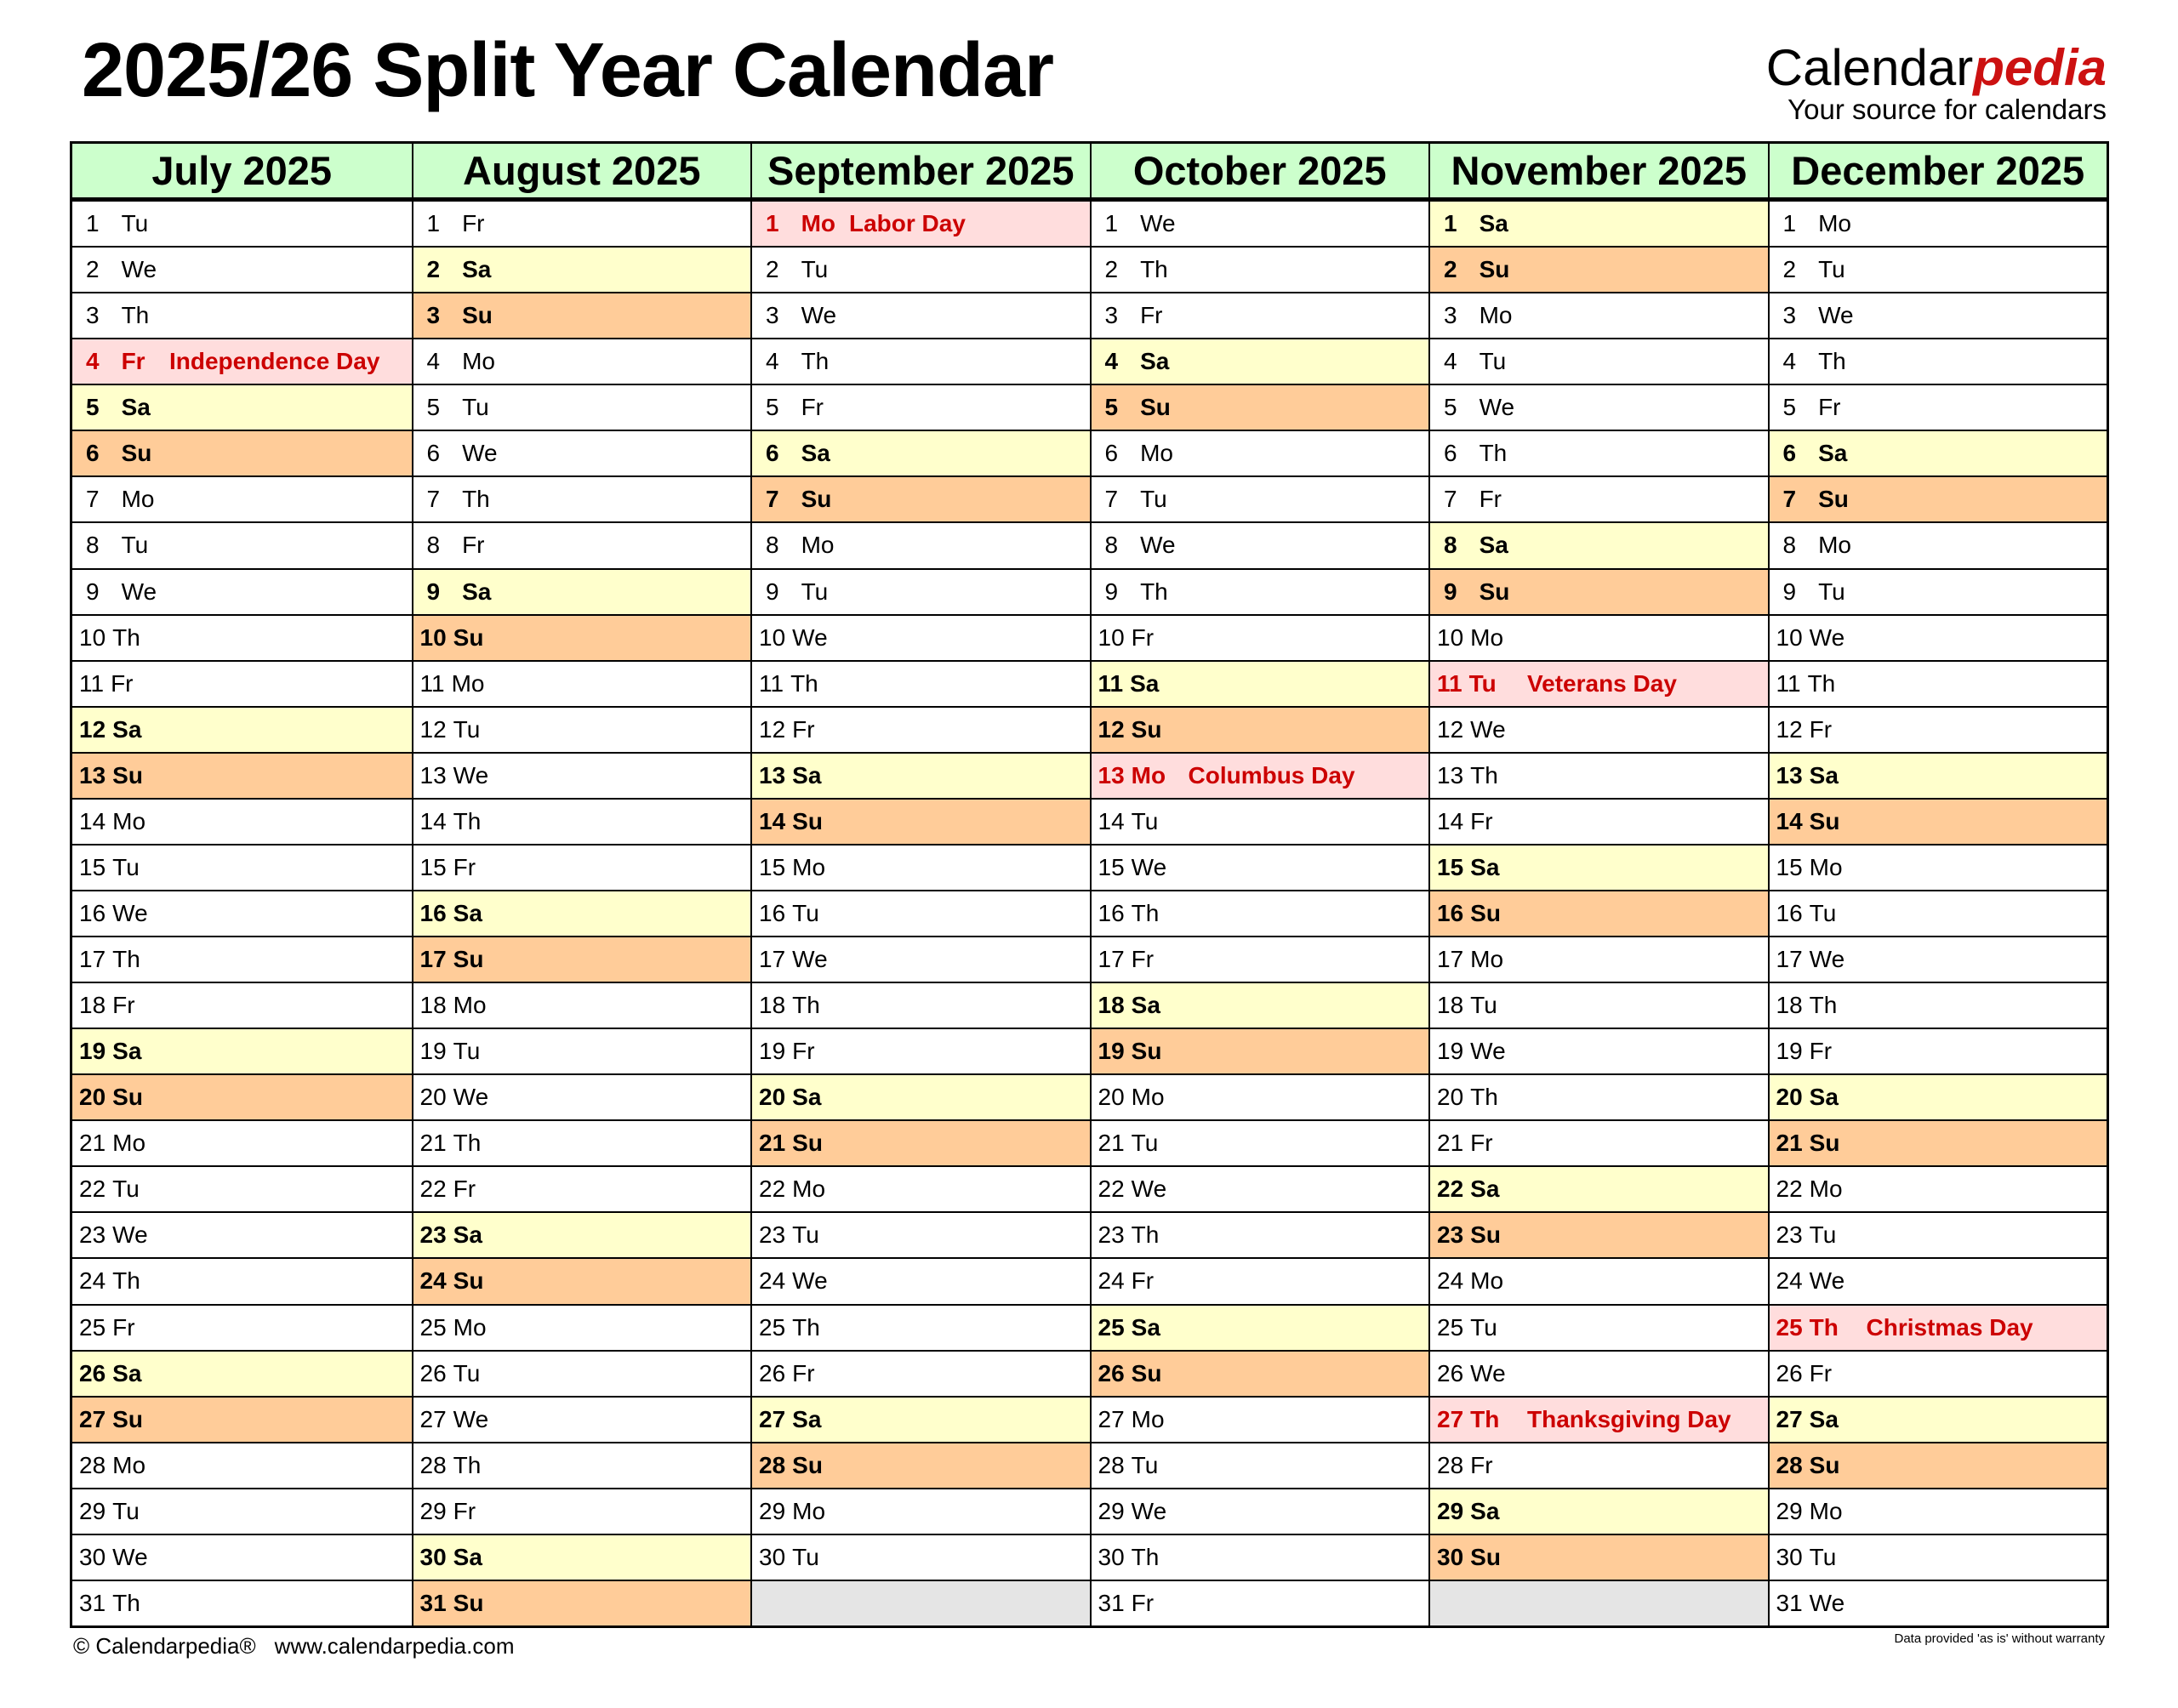 The image size is (2178, 1708). Describe the element at coordinates (921, 498) in the screenshot. I see `day-cell: 7 Su` at that location.